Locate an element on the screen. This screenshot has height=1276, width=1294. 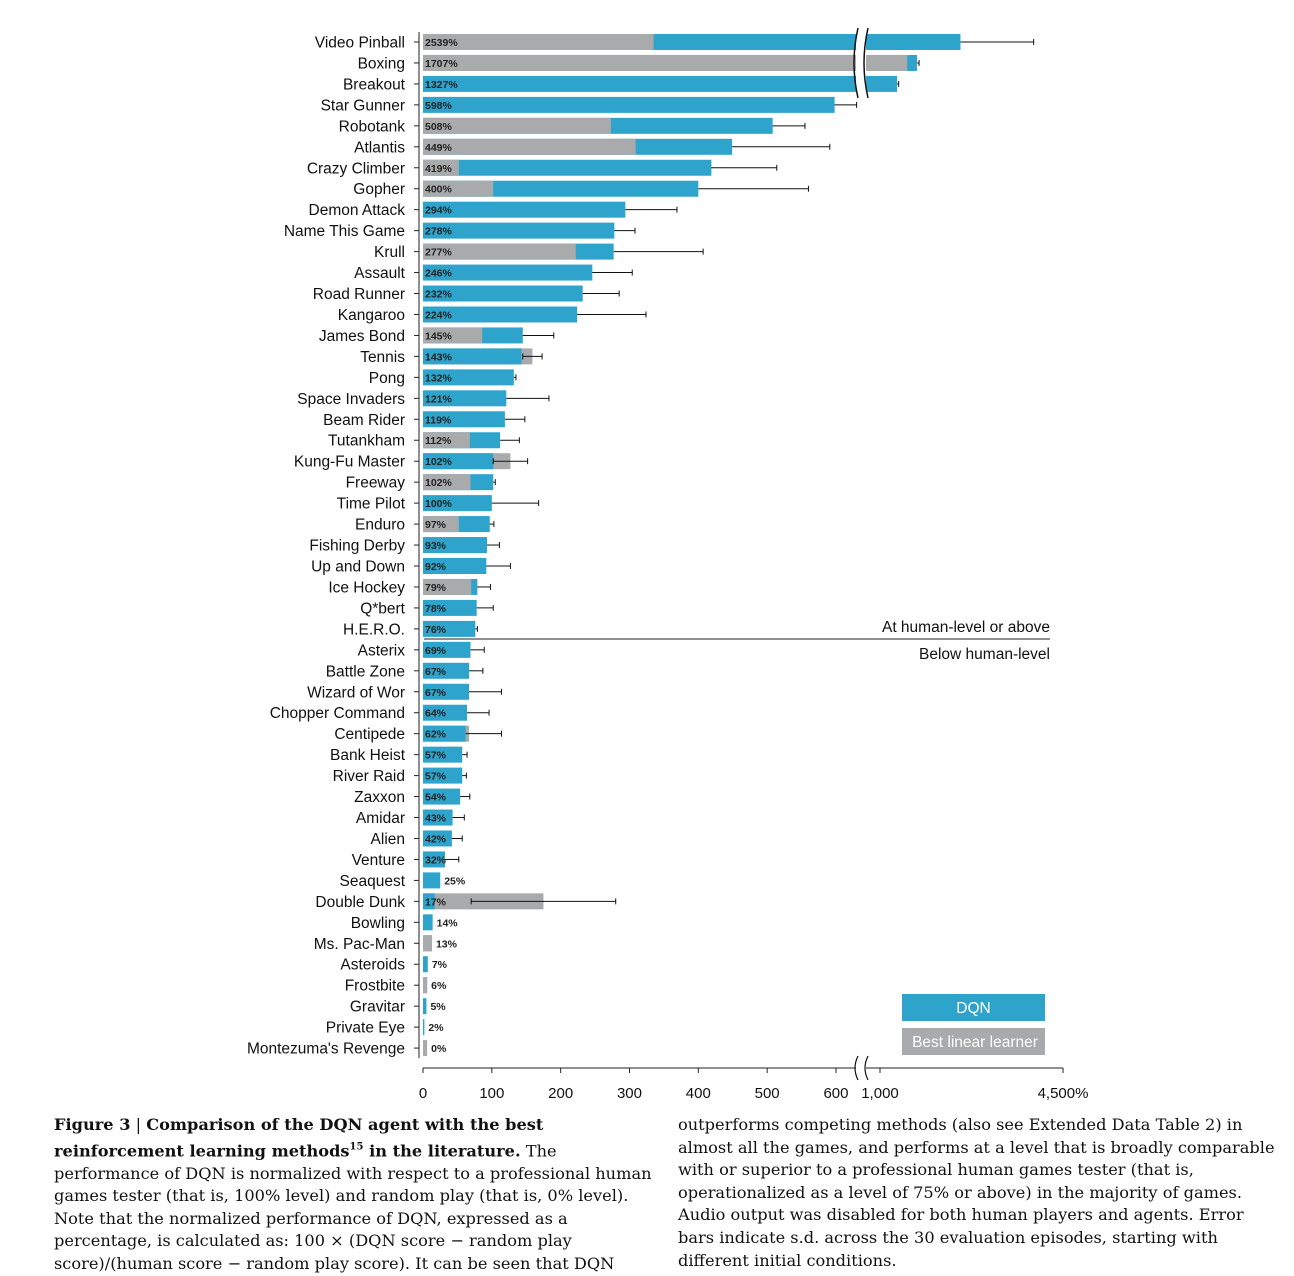
x-tick-label-5: 500 is located at coordinates (767, 1093).